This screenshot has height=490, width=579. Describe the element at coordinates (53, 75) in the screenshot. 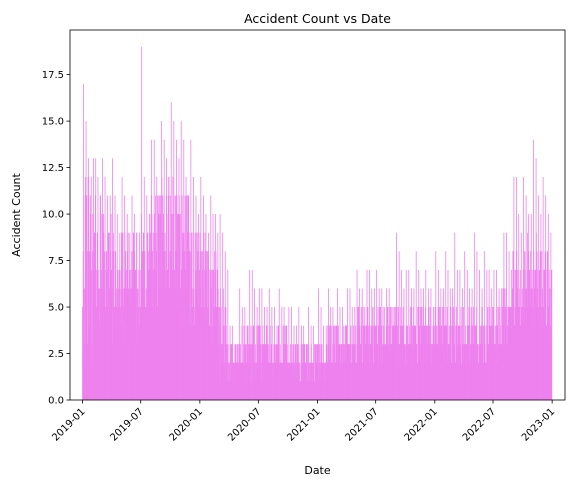

I see `y-tick-label: 17.5` at that location.